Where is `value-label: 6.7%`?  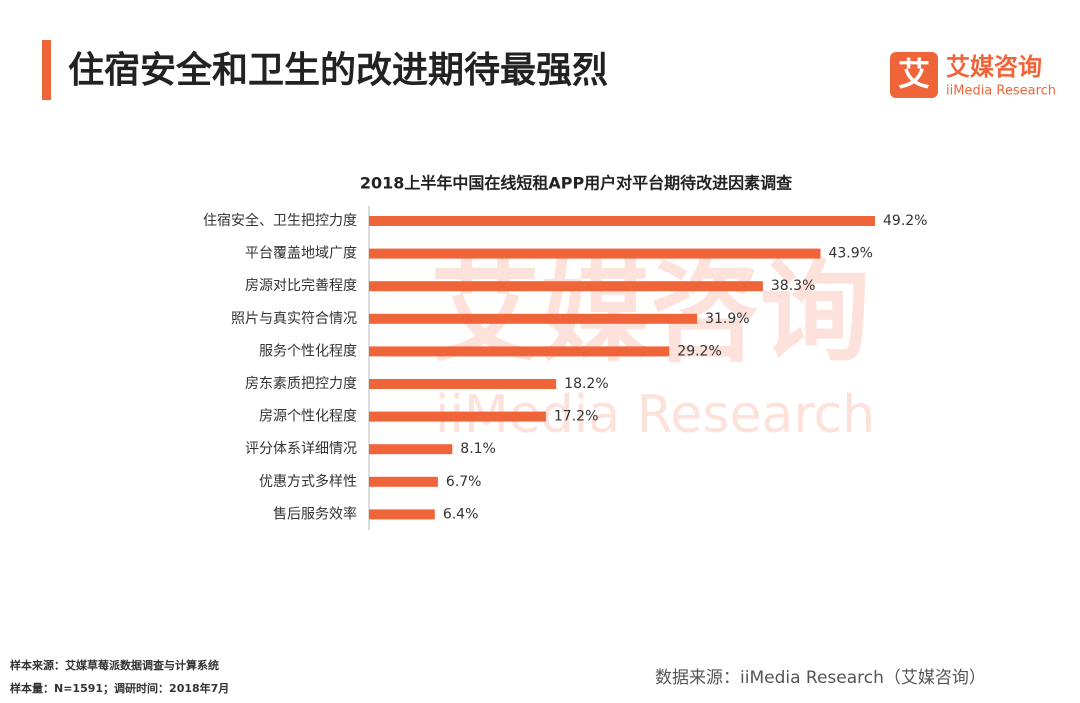
value-label: 6.7% is located at coordinates (464, 482).